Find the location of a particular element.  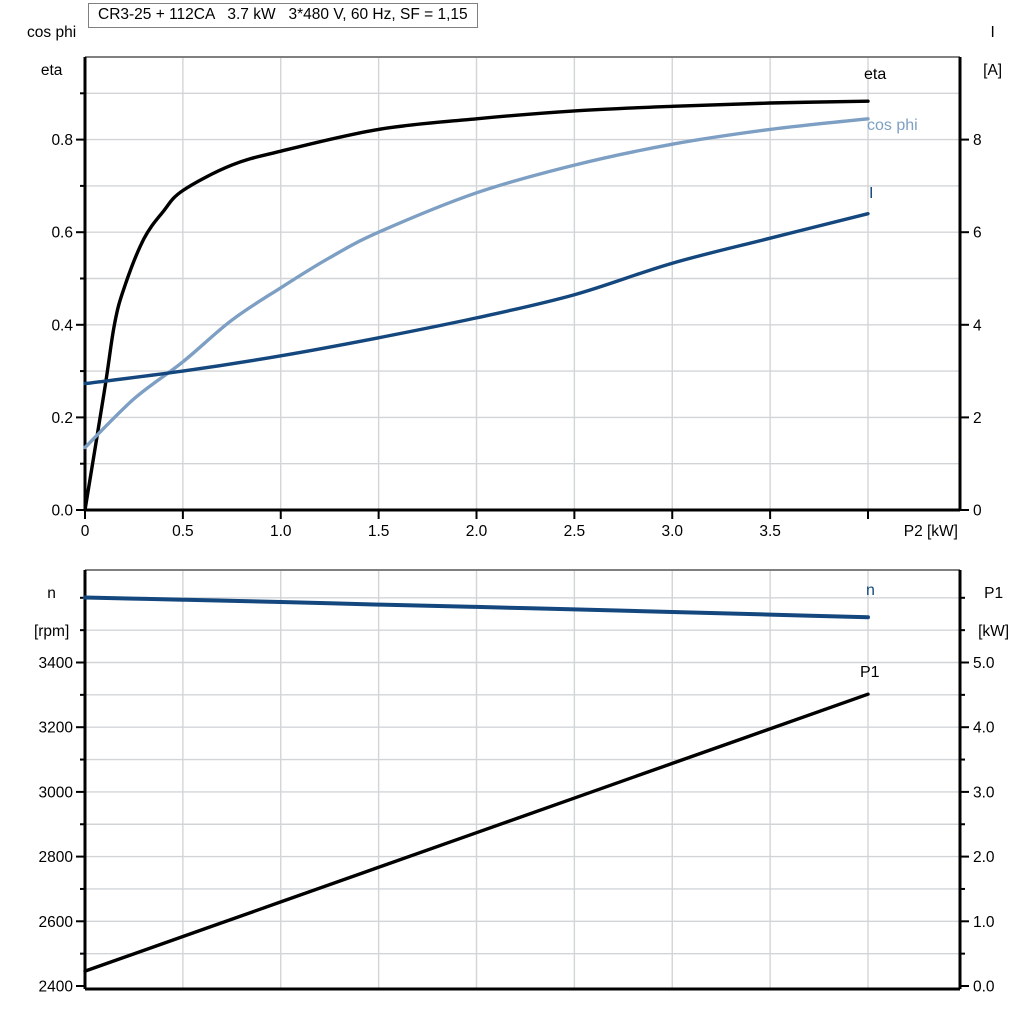

x-tick-label: 1.5 is located at coordinates (379, 531).